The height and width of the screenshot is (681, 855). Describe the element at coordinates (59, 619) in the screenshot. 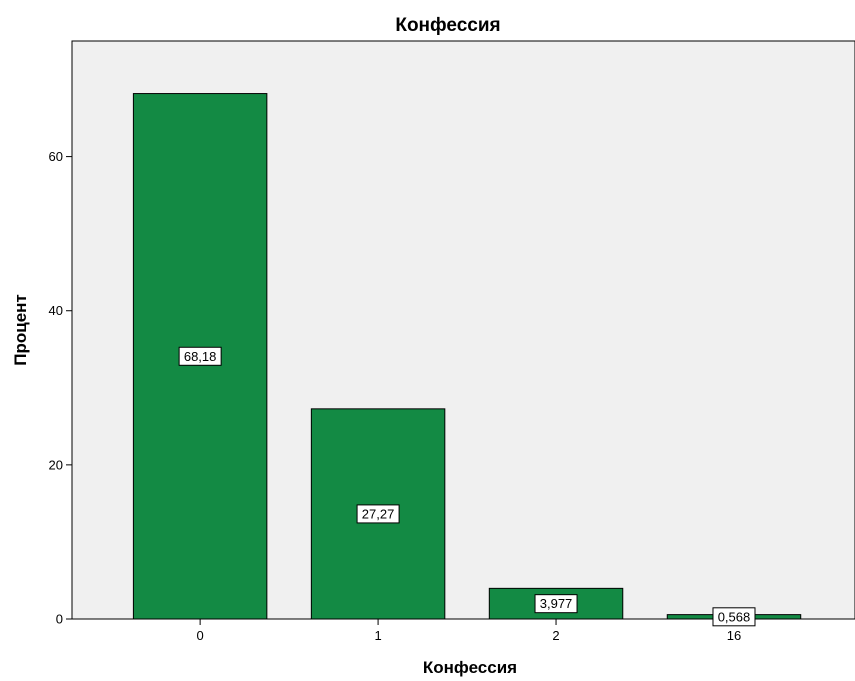

I see `y-tick-label: 0` at that location.